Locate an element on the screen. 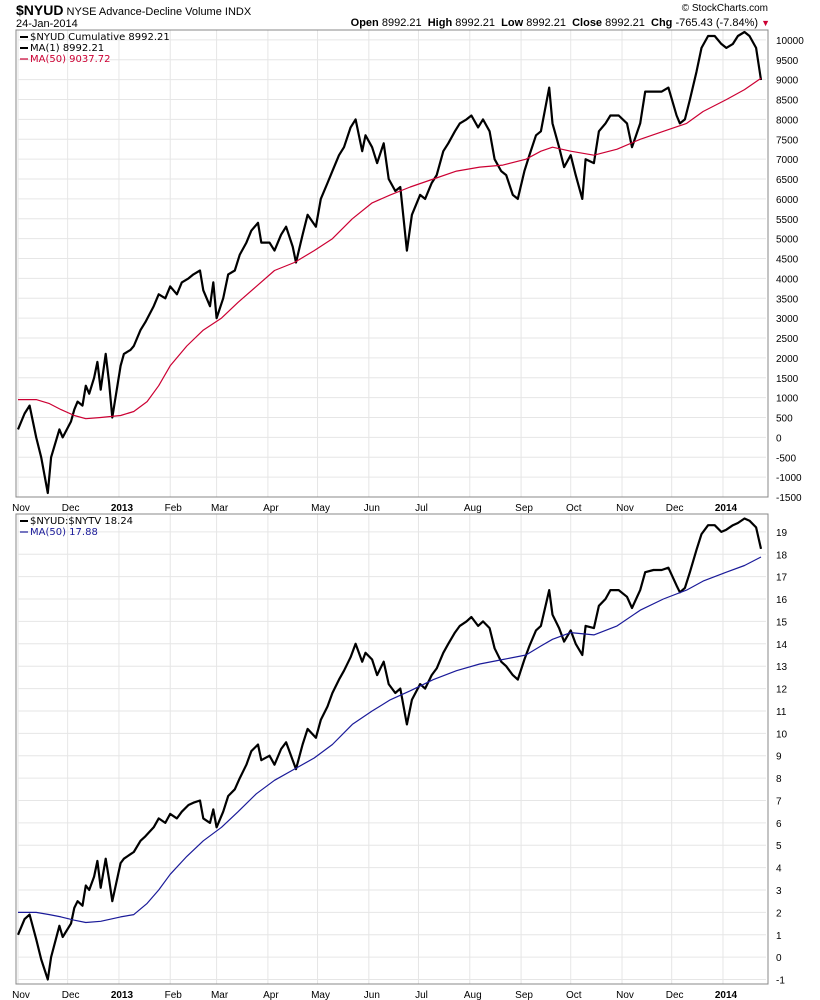 Image resolution: width=820 pixels, height=1000 pixels. close-label: Close is located at coordinates (587, 23).